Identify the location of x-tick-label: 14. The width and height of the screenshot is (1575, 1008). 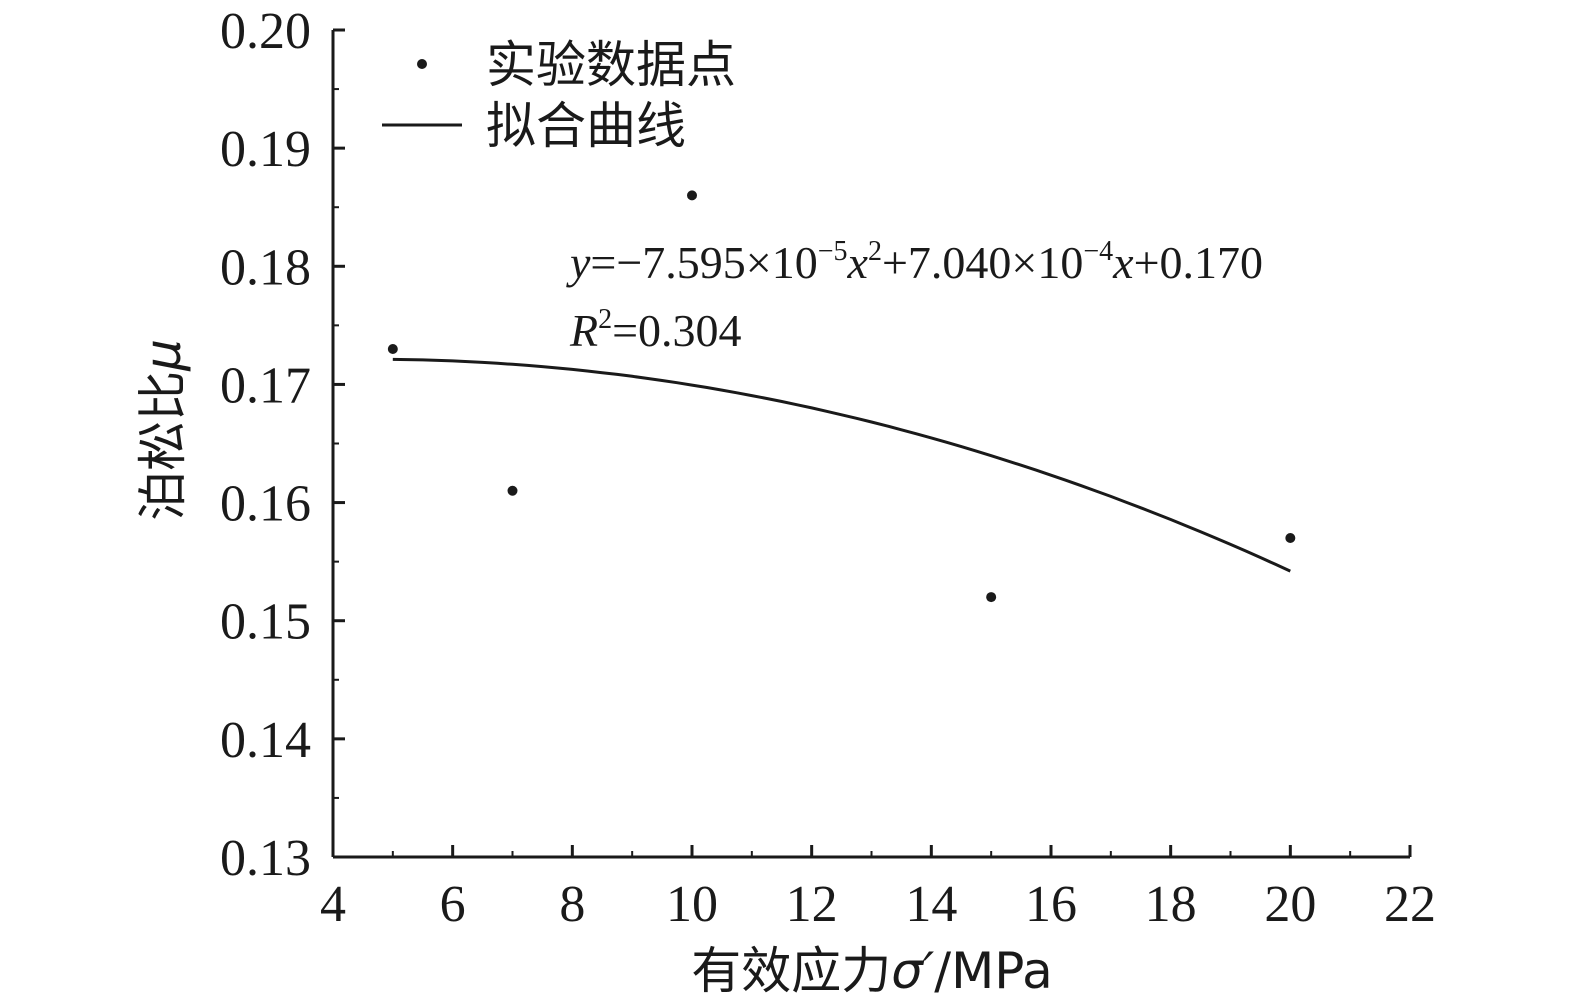
(931, 904).